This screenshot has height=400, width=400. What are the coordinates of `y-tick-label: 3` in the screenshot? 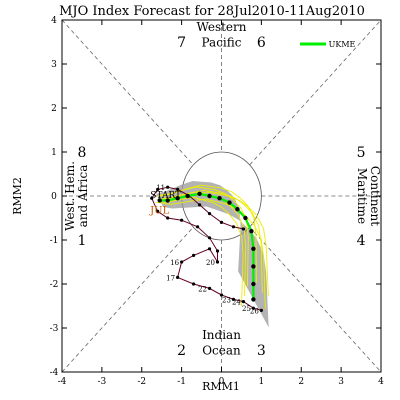 It's located at (54, 65).